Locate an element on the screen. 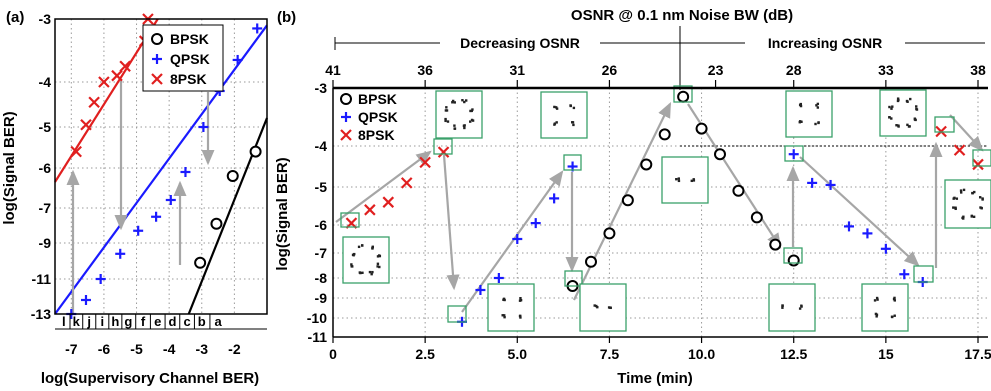  a-x-tick--3: -3 is located at coordinates (202, 349).